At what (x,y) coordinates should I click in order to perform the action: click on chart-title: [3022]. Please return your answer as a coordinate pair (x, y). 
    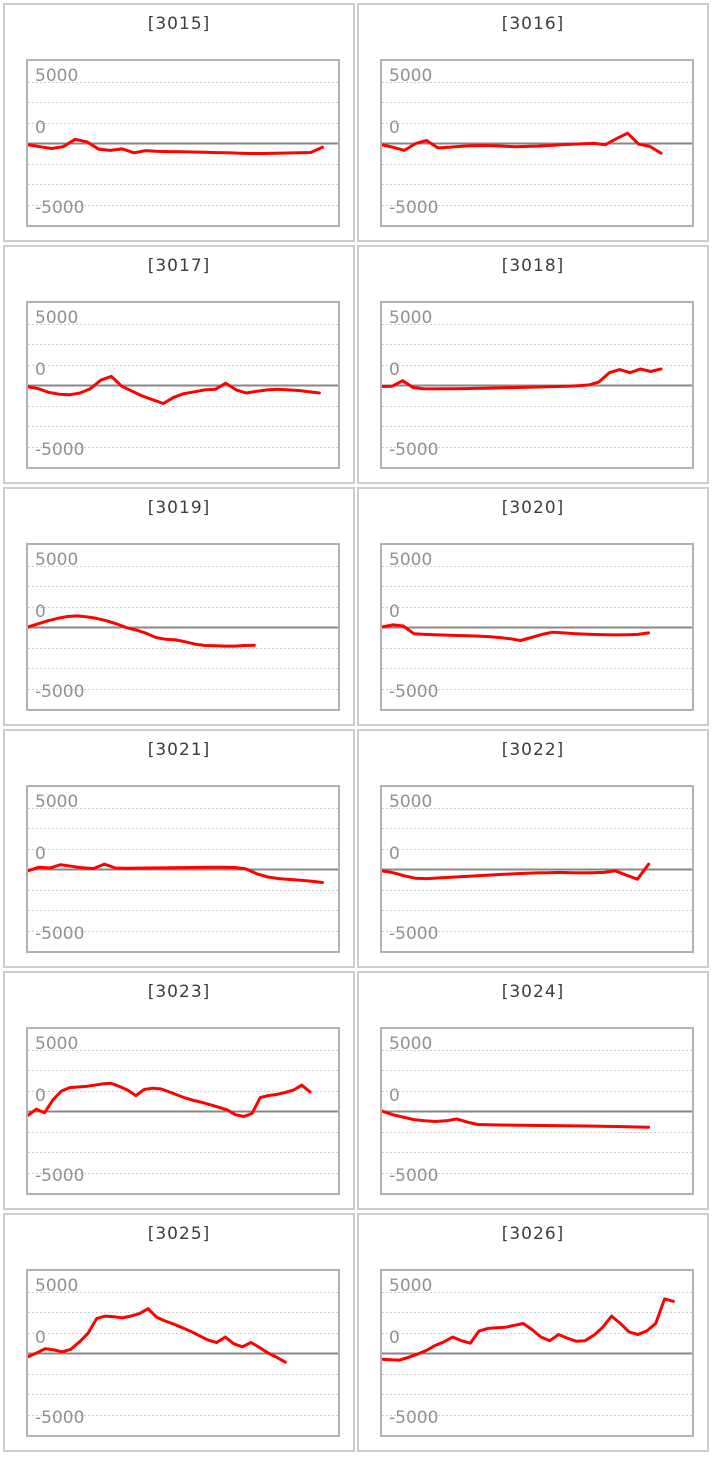
    Looking at the image, I should click on (533, 750).